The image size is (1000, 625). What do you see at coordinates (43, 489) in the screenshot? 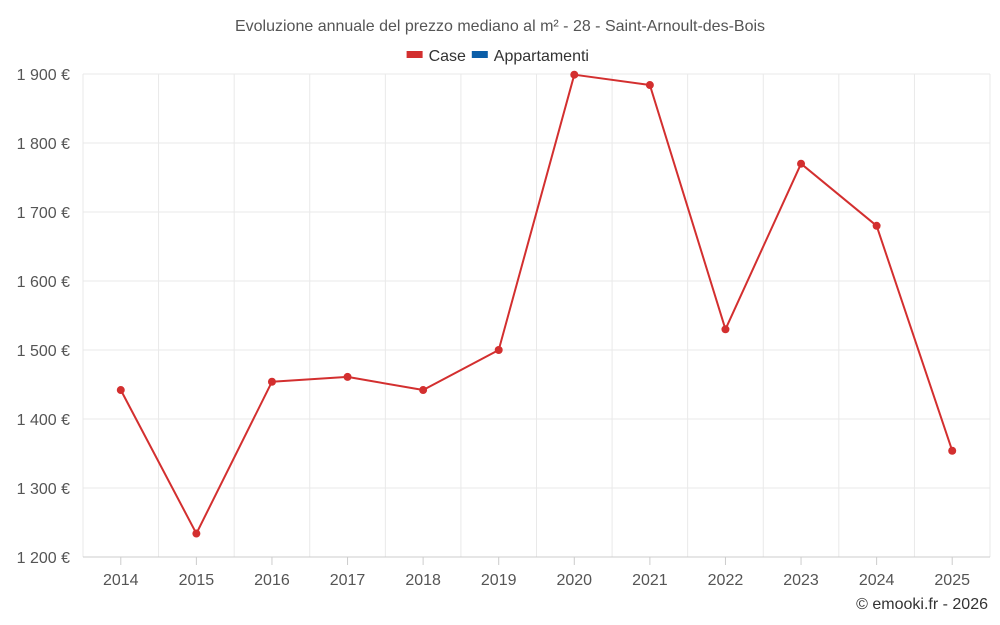
I see `y-tick-label: 1 300 €` at bounding box center [43, 489].